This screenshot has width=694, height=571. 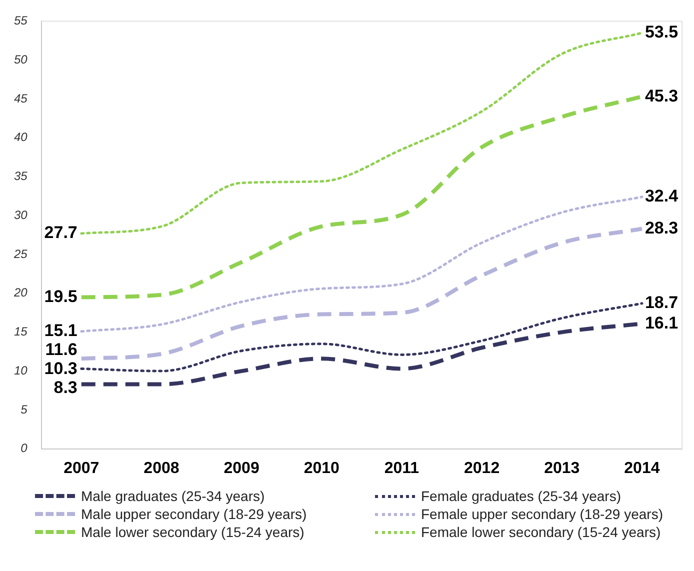 What do you see at coordinates (194, 514) in the screenshot?
I see `legend-label: Male upper secondary (18-29 years)` at bounding box center [194, 514].